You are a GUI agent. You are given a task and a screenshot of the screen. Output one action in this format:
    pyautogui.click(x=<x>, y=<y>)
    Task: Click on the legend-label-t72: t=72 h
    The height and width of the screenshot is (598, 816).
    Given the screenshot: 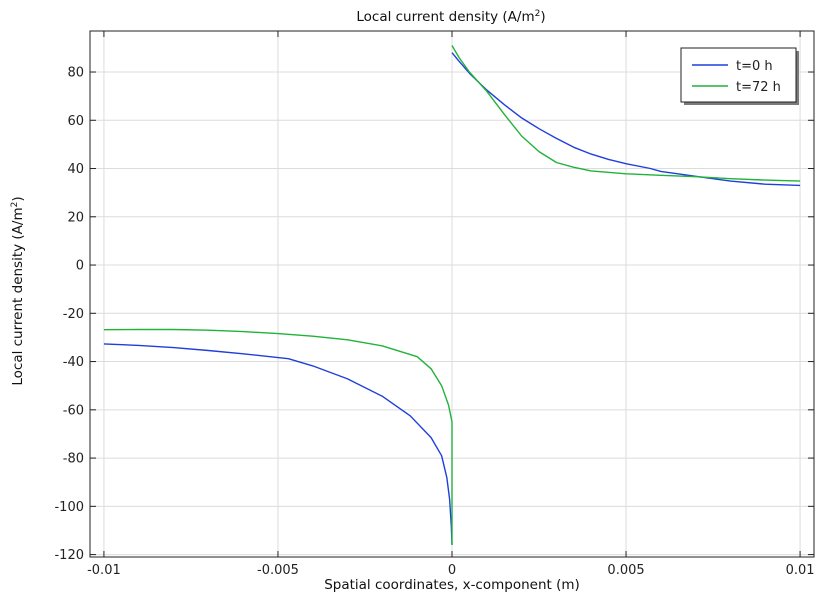 What is the action you would take?
    pyautogui.click(x=758, y=87)
    